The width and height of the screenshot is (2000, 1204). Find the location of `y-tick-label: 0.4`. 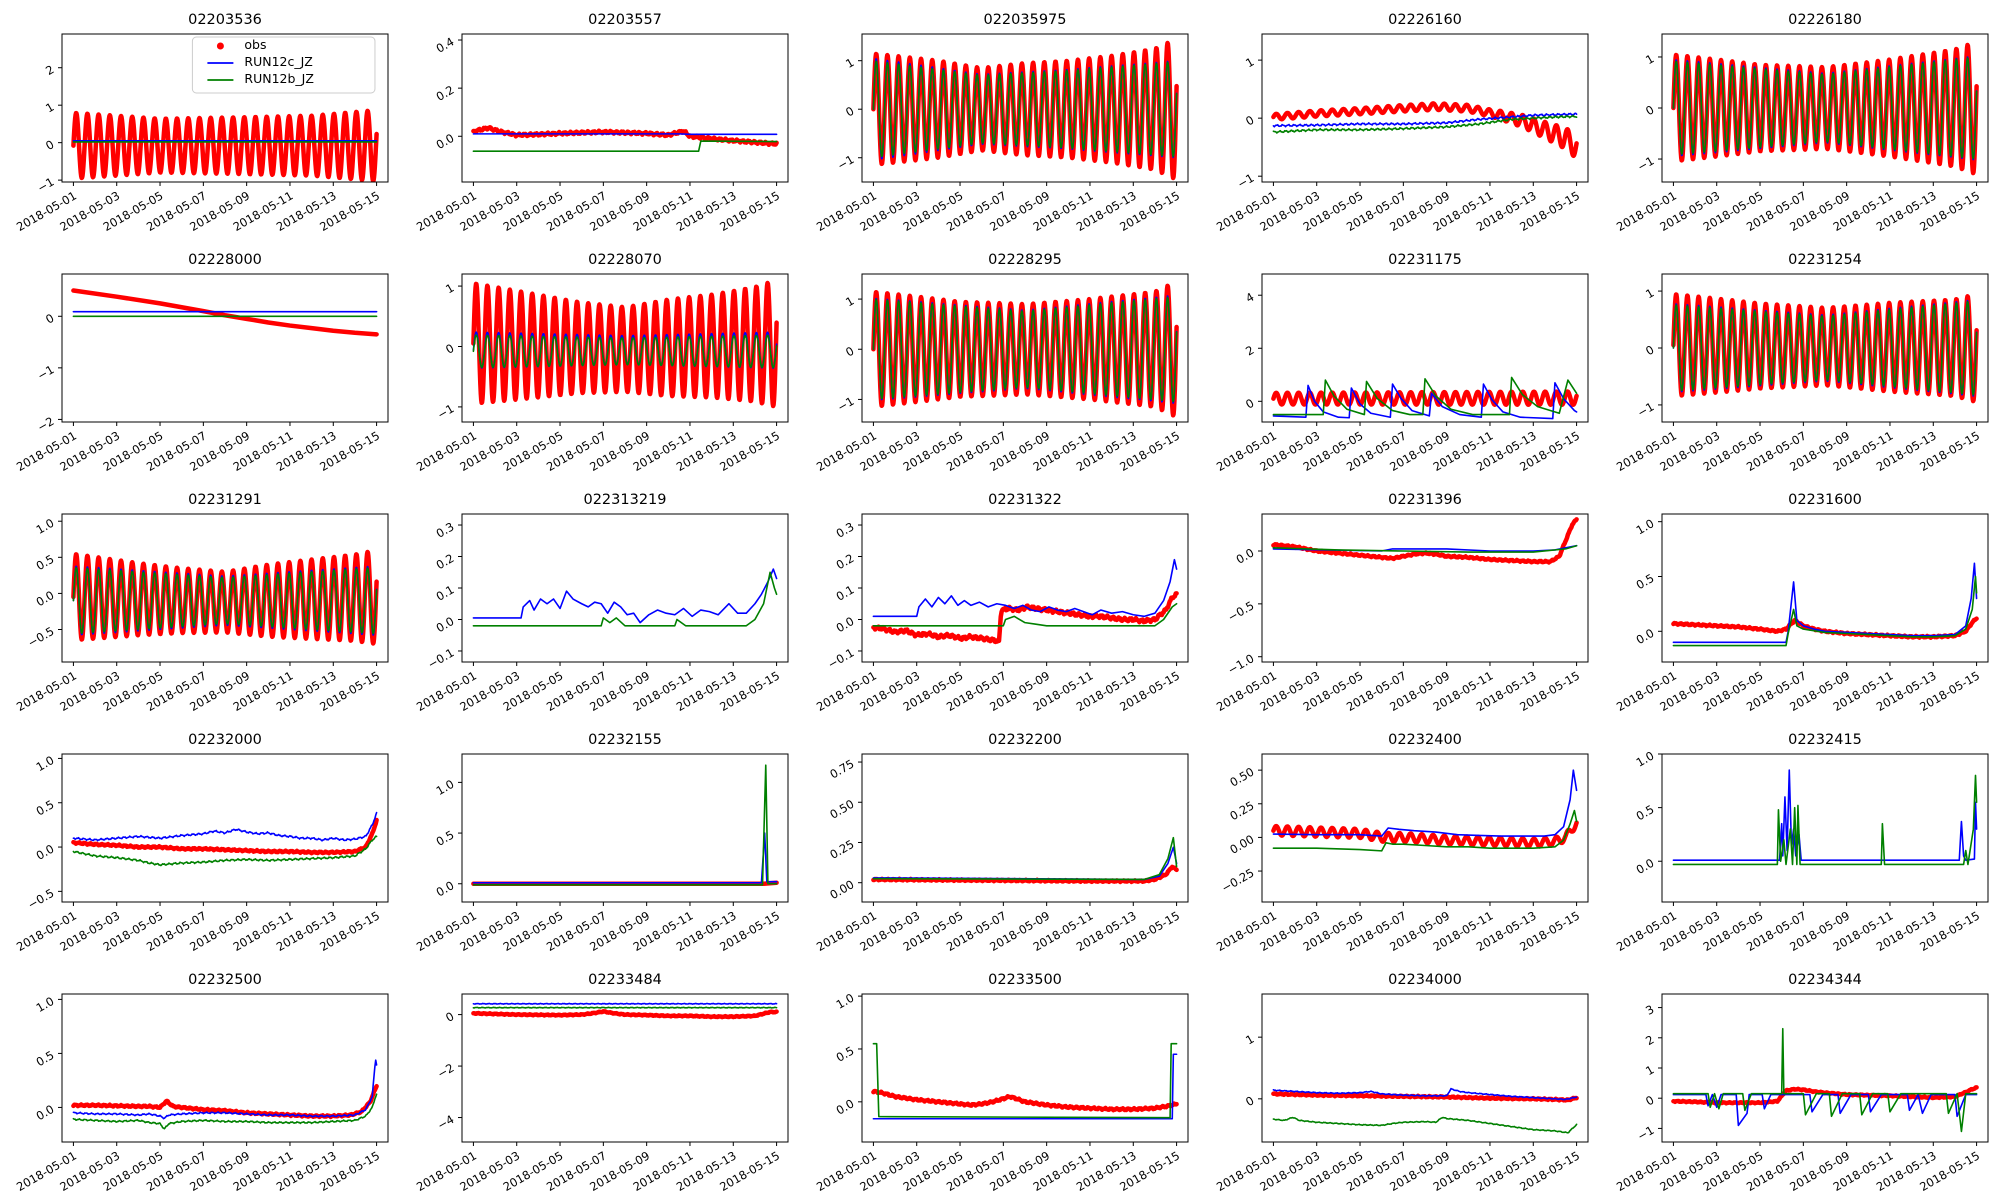

y-tick-label: 0.4 is located at coordinates (445, 44).